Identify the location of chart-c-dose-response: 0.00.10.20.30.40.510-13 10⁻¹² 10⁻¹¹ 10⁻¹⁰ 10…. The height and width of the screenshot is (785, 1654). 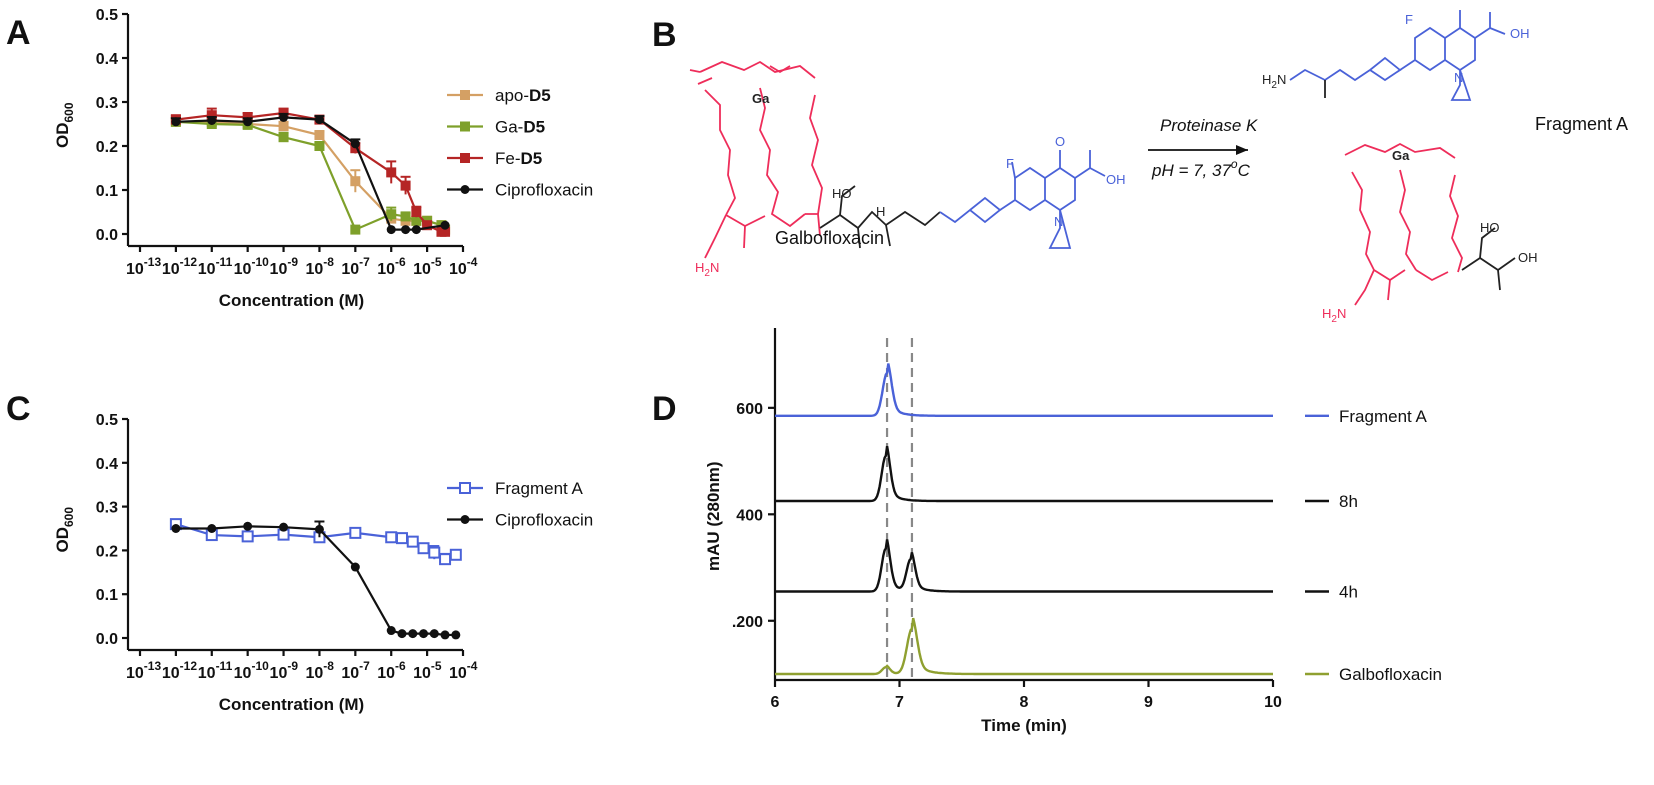
(323, 563).